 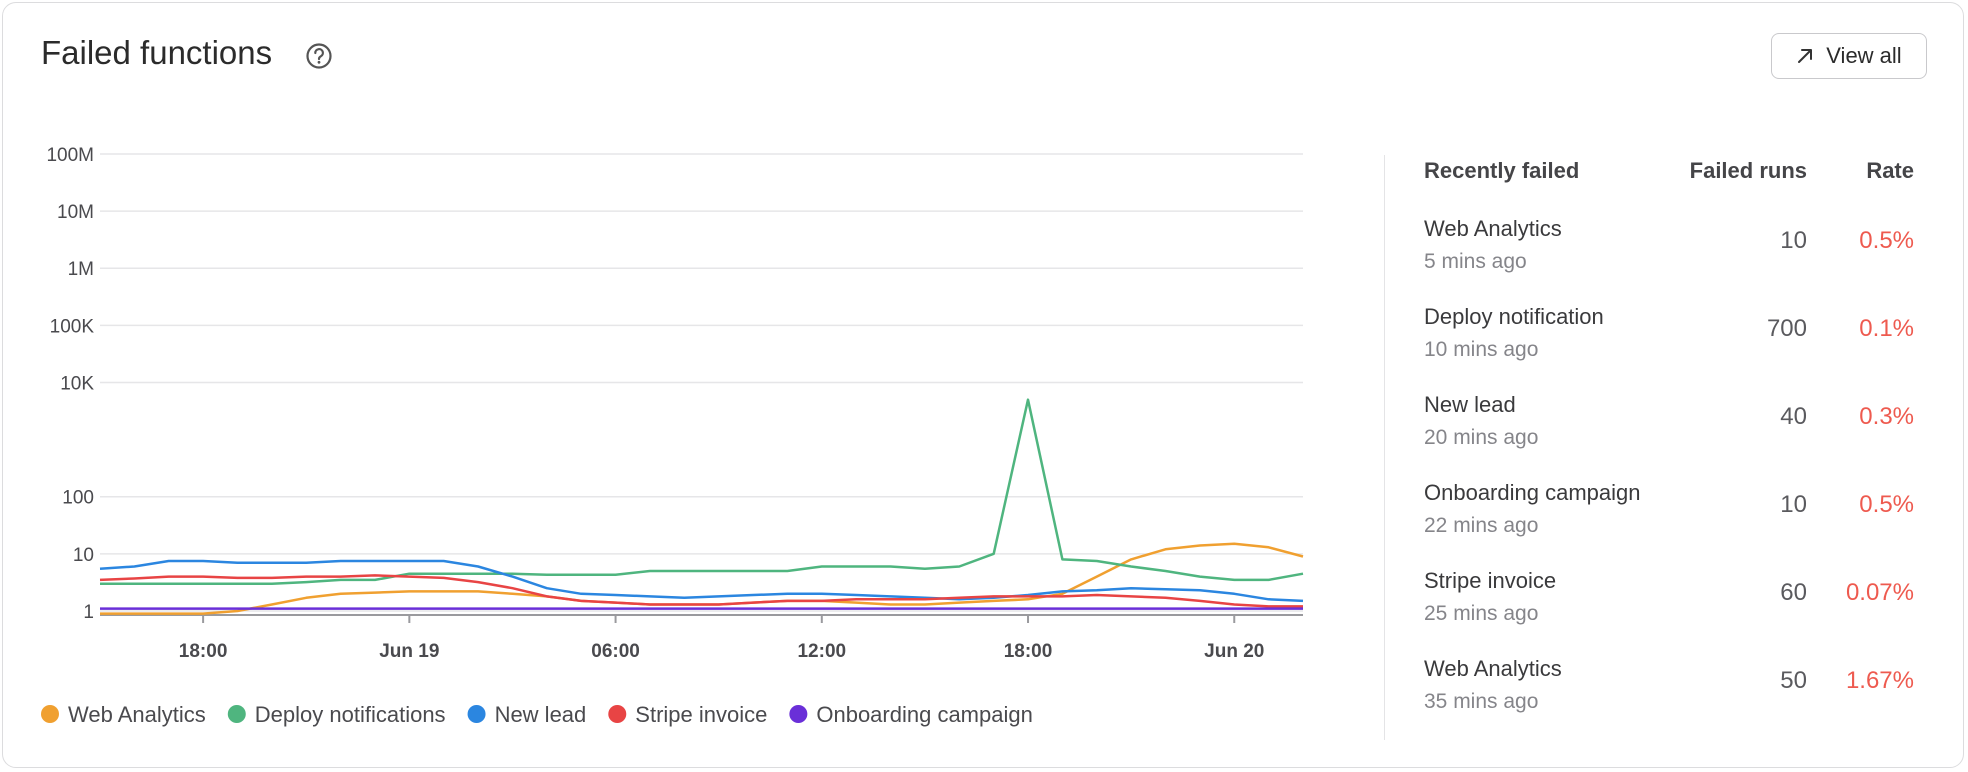 I want to click on failure-rate: 1.67%, so click(x=1879, y=680).